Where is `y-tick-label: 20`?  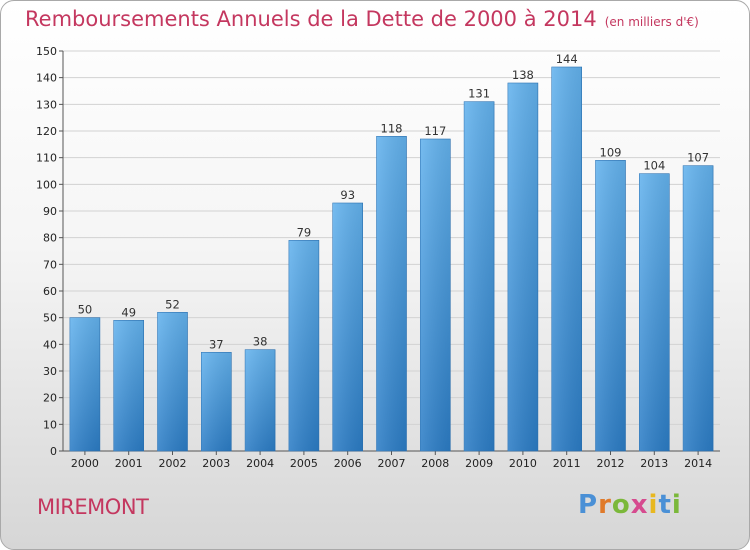
y-tick-label: 20 is located at coordinates (50, 398).